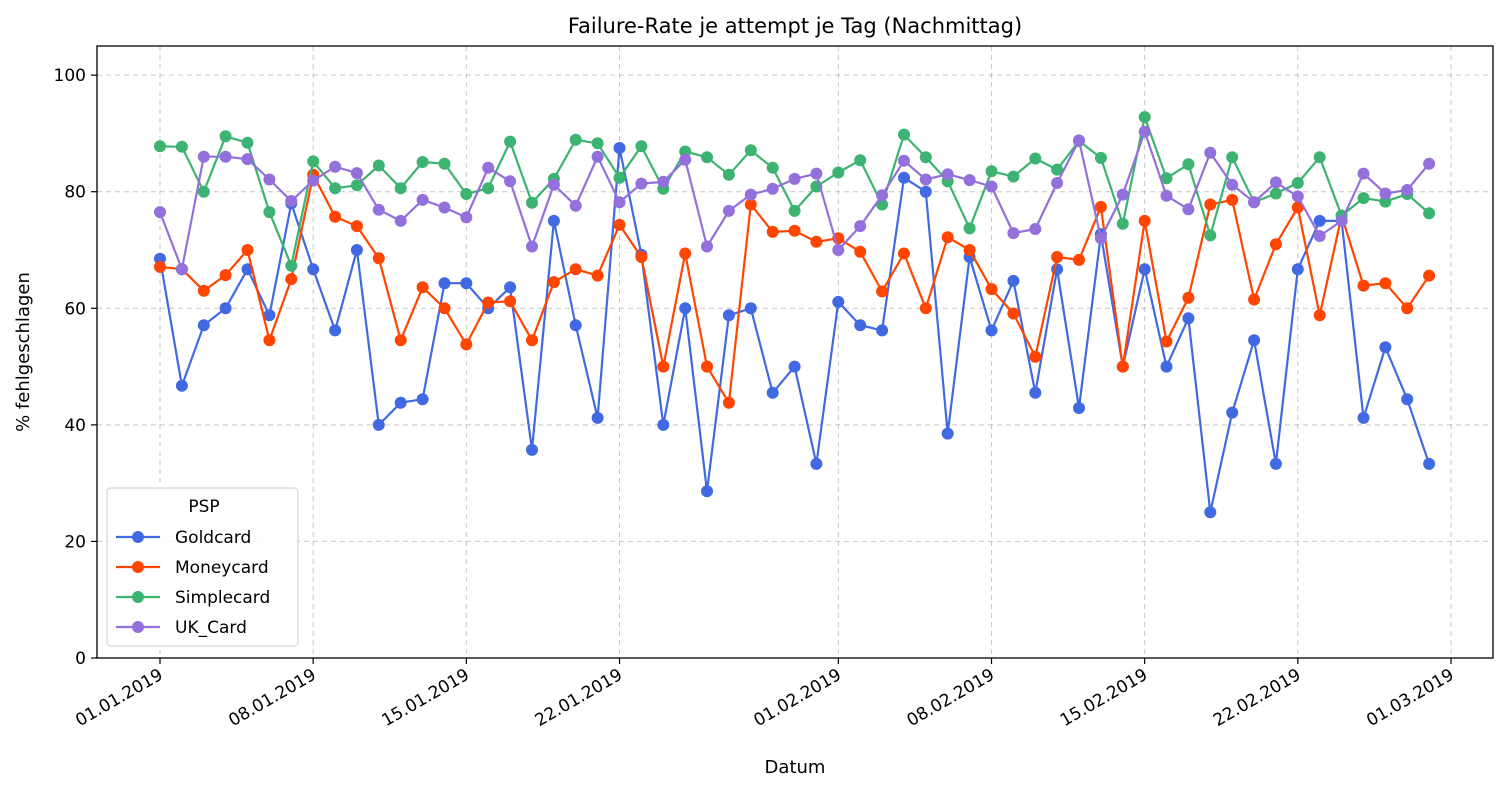 The image size is (1507, 793). I want to click on legend-label: UK_Card, so click(211, 628).